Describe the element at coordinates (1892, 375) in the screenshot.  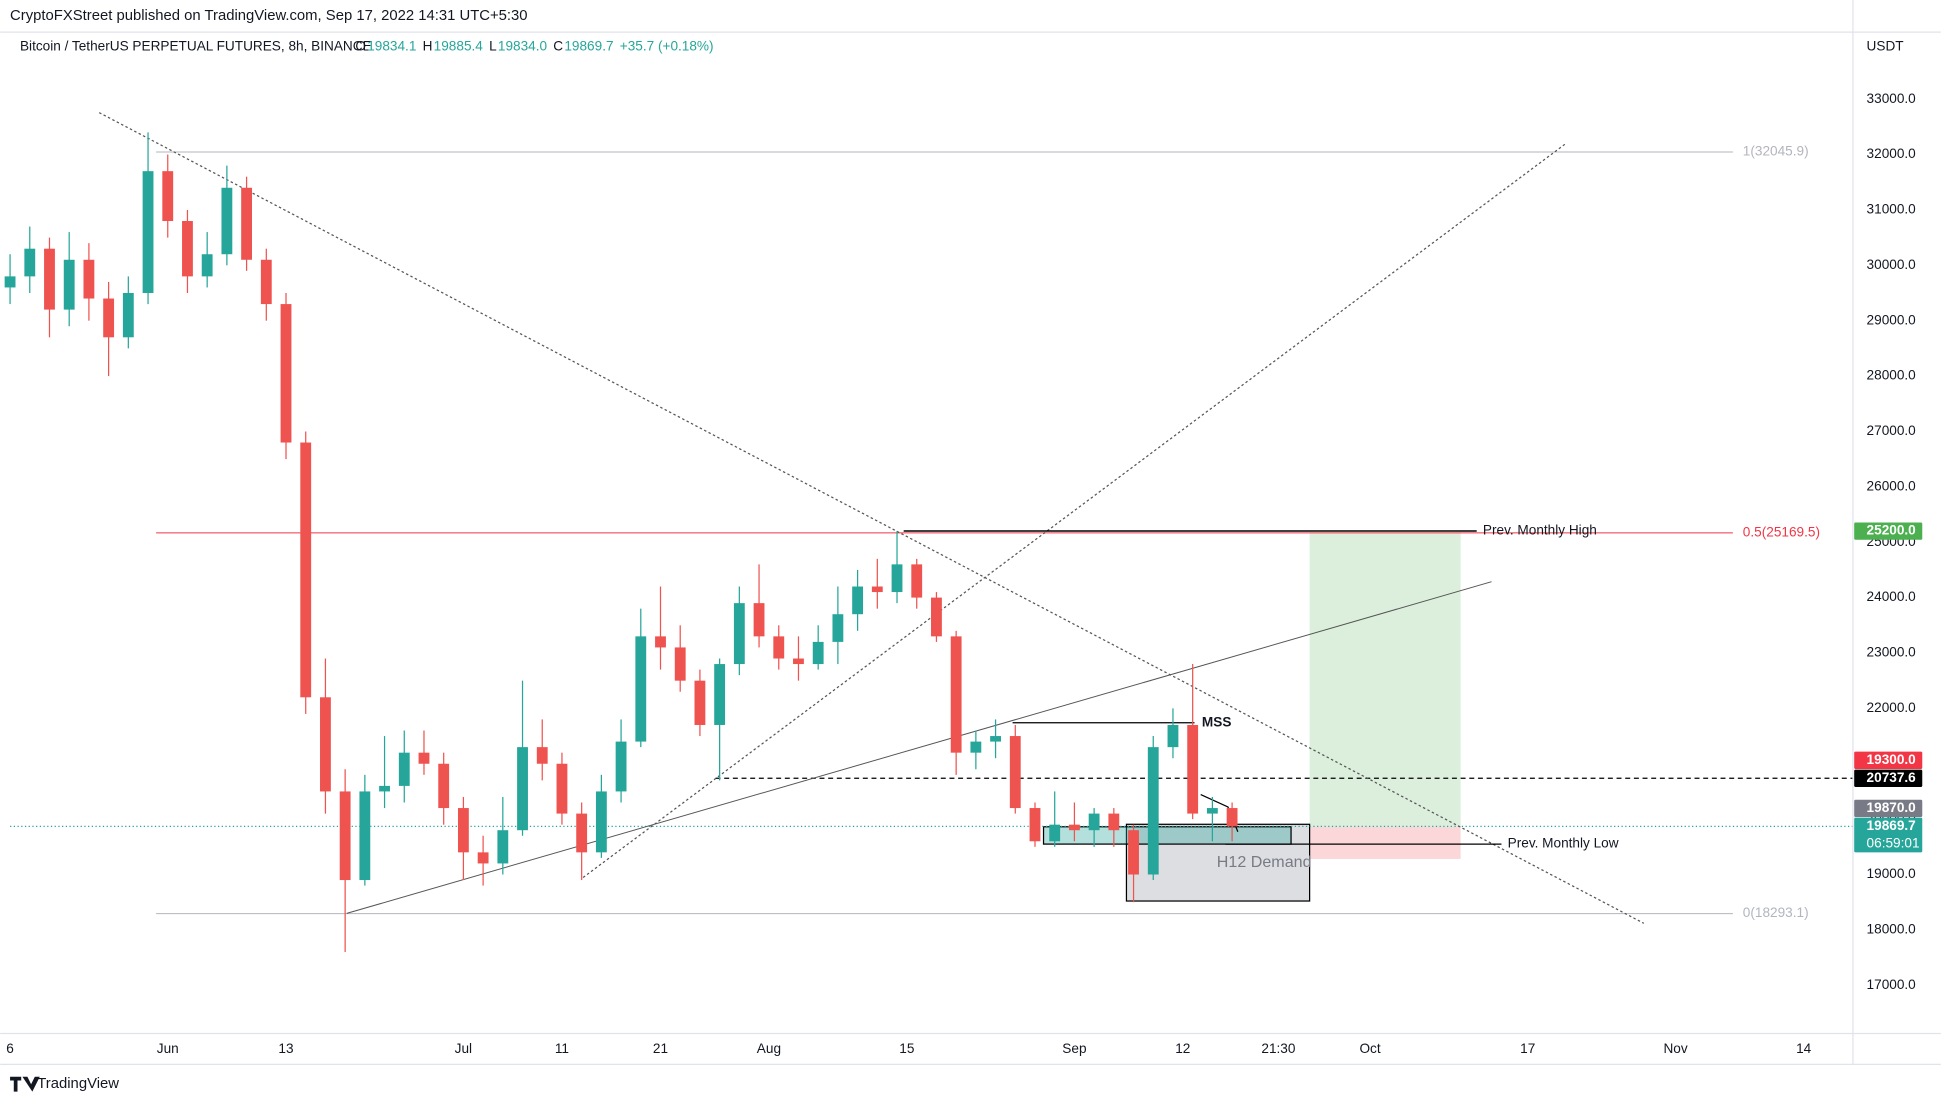
I see `y-tick-label: 28000.0` at that location.